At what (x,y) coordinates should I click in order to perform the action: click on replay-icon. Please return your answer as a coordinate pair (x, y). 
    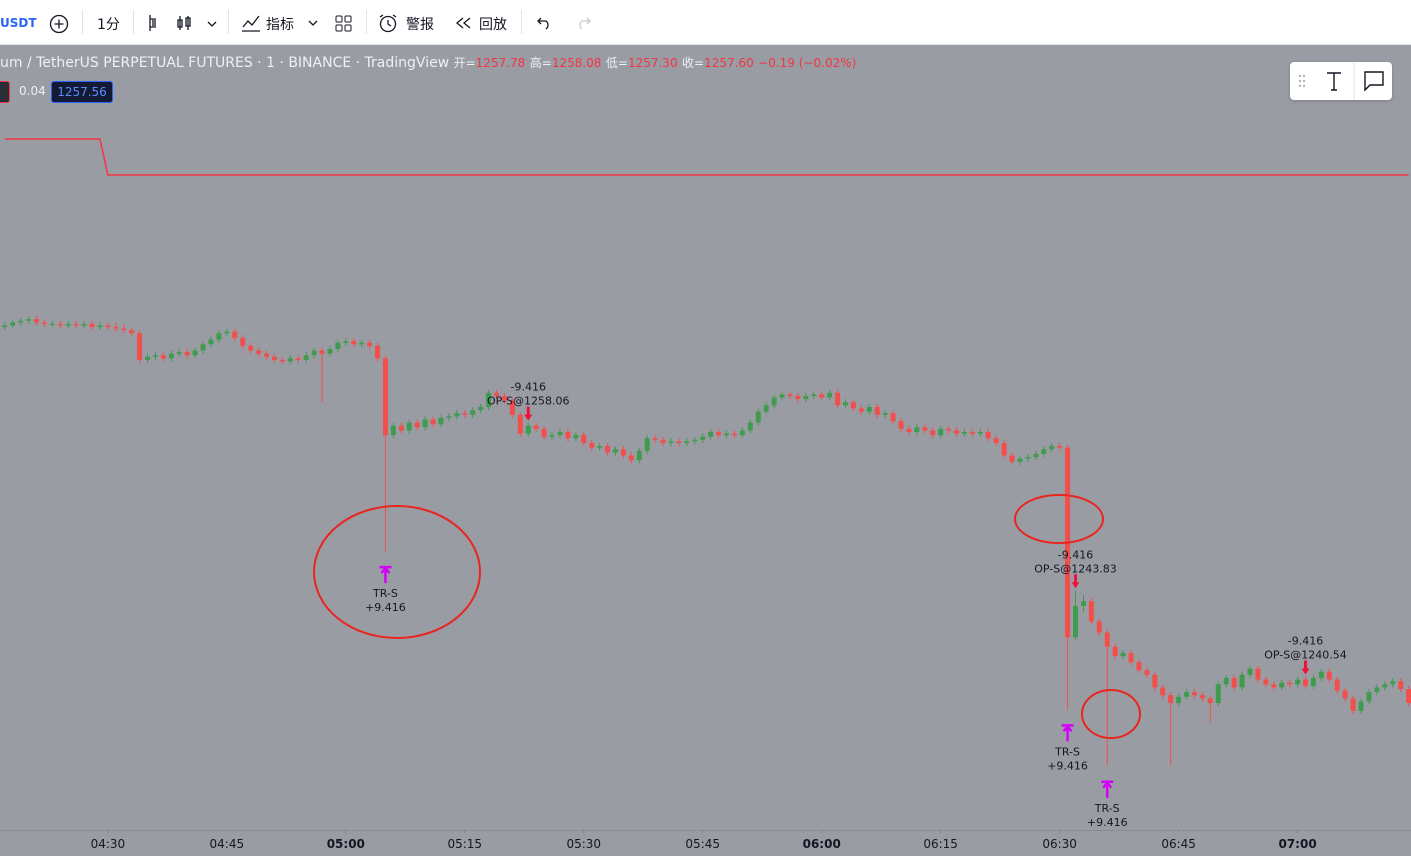
    Looking at the image, I should click on (464, 23).